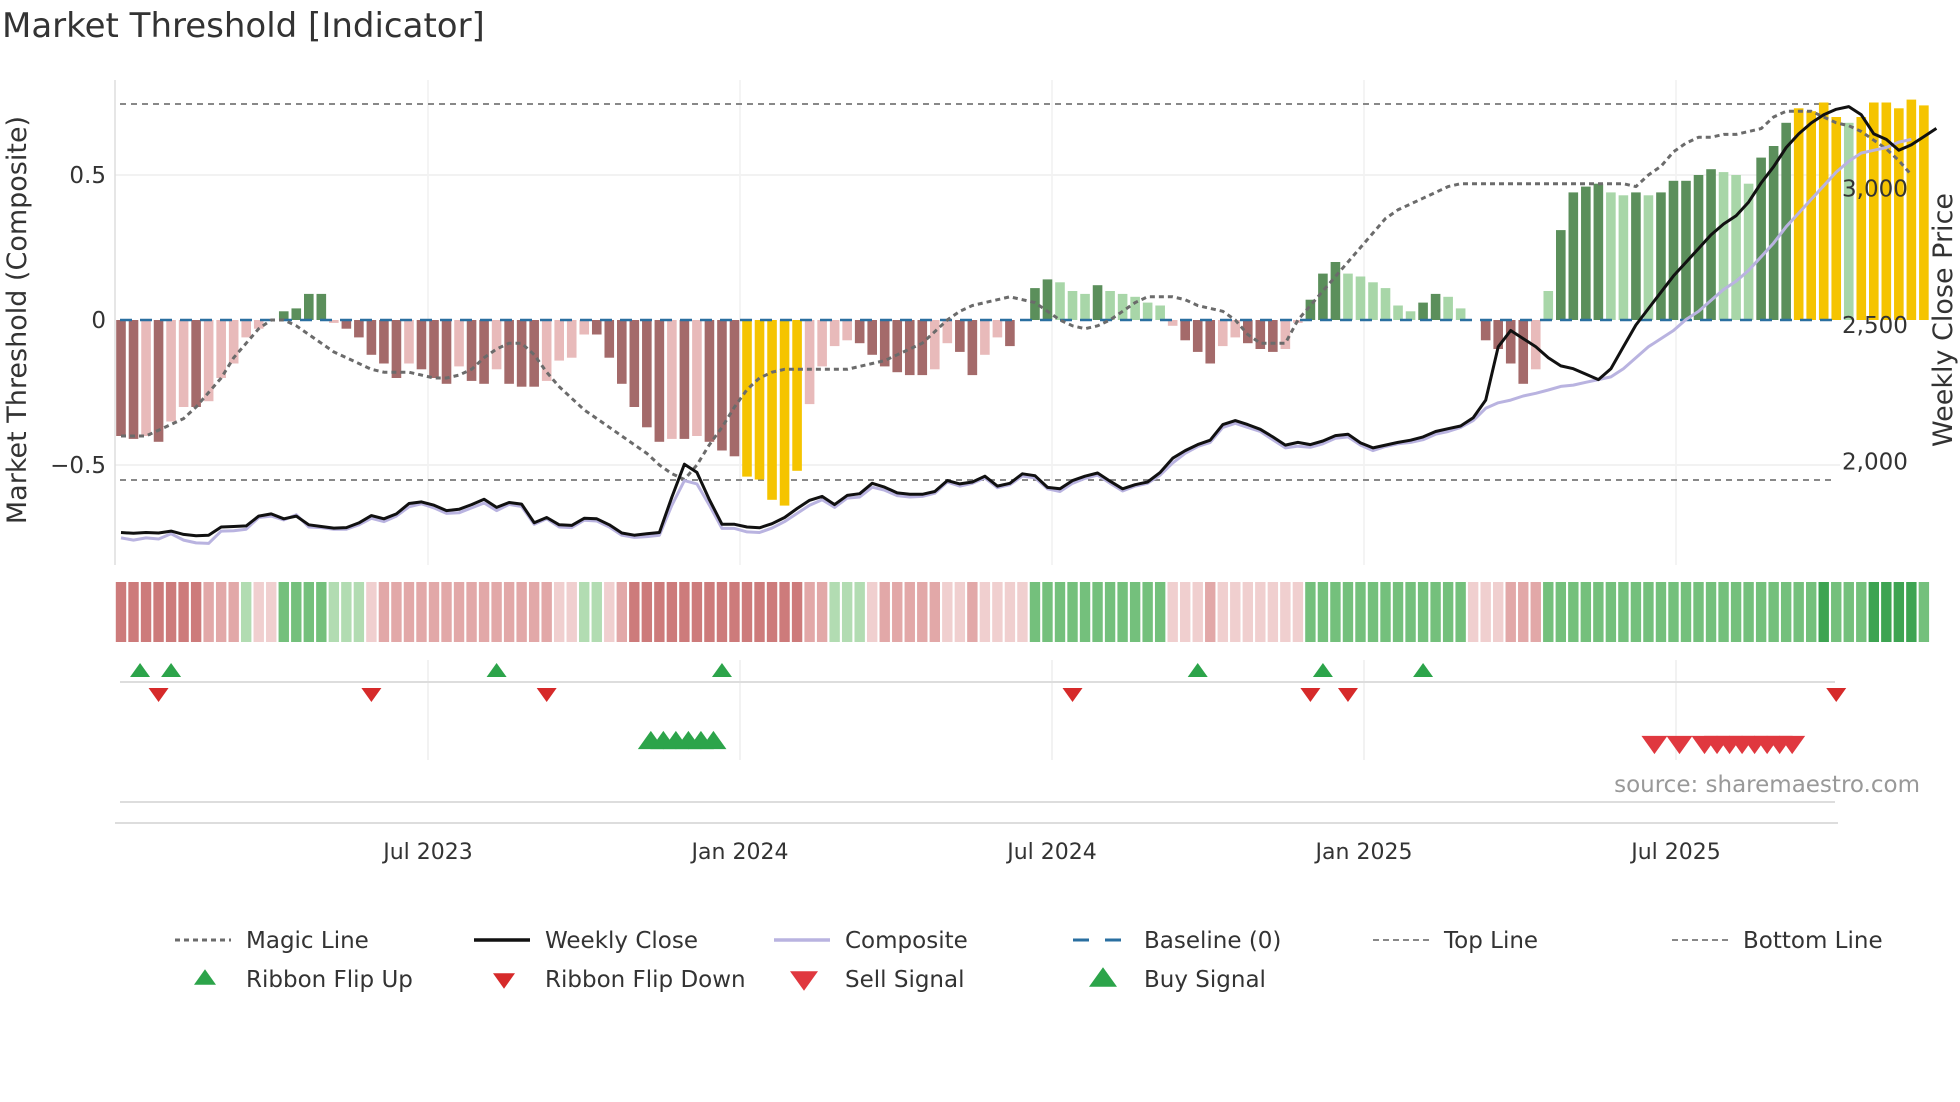  Describe the element at coordinates (1875, 190) in the screenshot. I see `right-tick-label: 3,000` at that location.